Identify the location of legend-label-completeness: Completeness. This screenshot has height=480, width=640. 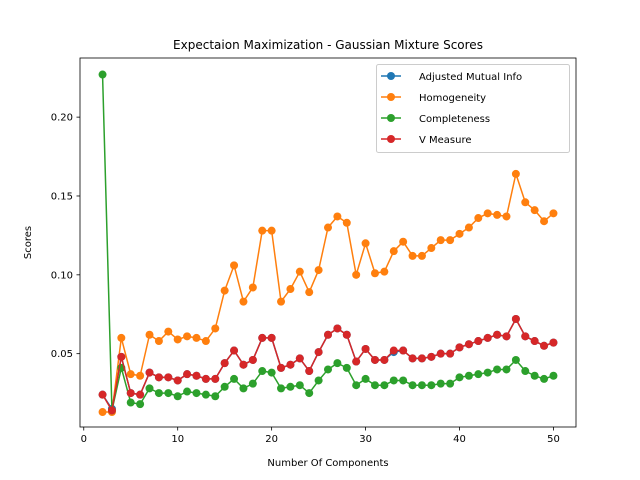
(454, 119).